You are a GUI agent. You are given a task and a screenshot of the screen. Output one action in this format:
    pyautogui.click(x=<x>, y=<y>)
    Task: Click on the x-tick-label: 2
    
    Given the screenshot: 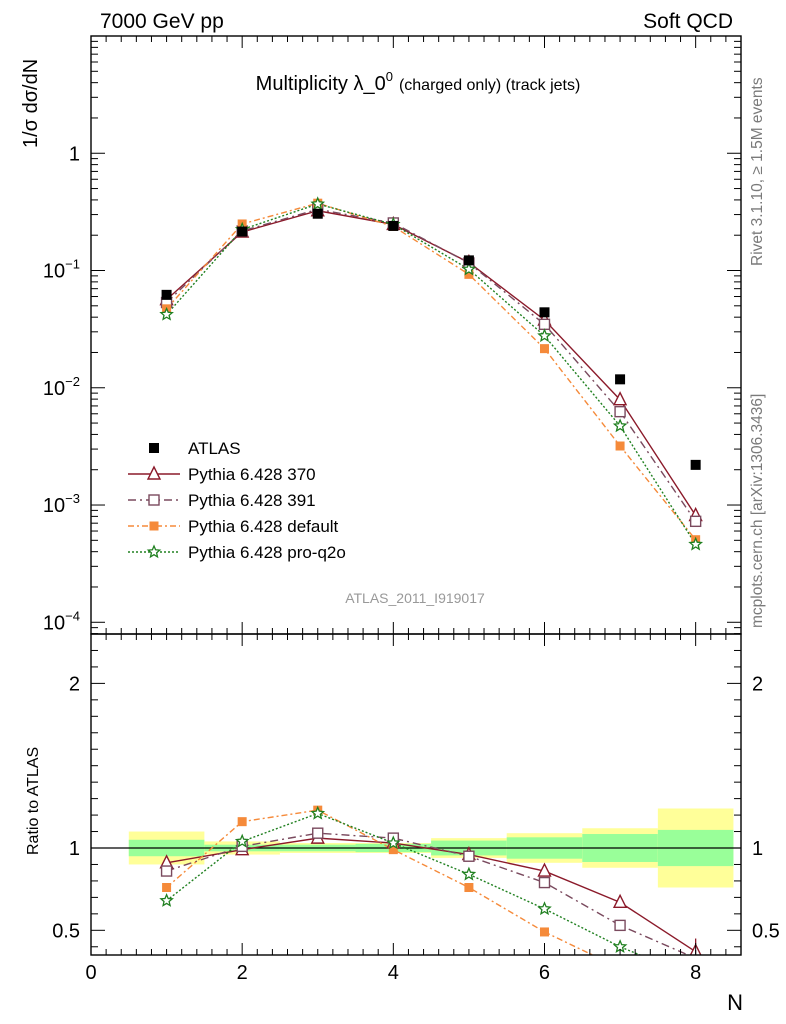 What is the action you would take?
    pyautogui.click(x=242, y=973)
    